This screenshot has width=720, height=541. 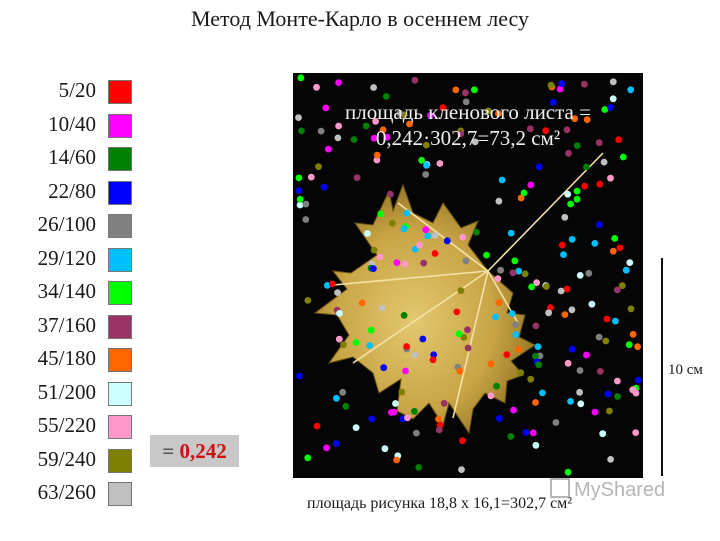 What do you see at coordinates (80, 363) in the screenshot?
I see `legend-row: 45/180` at bounding box center [80, 363].